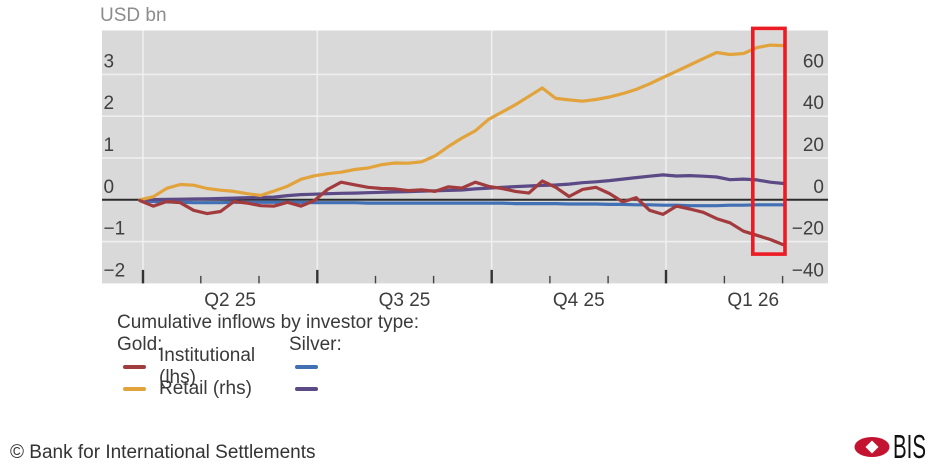 The height and width of the screenshot is (476, 940). I want to click on x-axis-quarter-label: Q4 25, so click(579, 300).